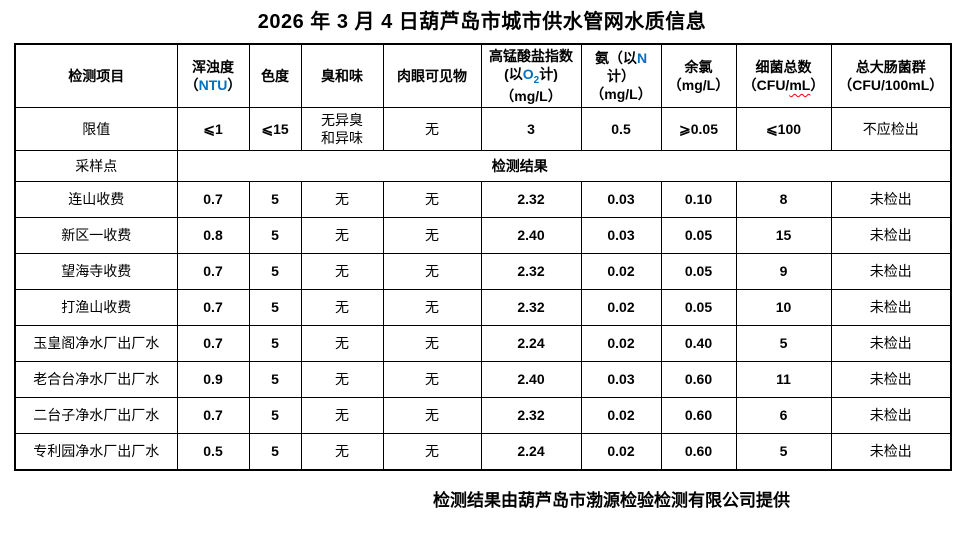 This screenshot has width=964, height=539. Describe the element at coordinates (432, 75) in the screenshot. I see `header-cell-visible: 肉眼可见物` at that location.